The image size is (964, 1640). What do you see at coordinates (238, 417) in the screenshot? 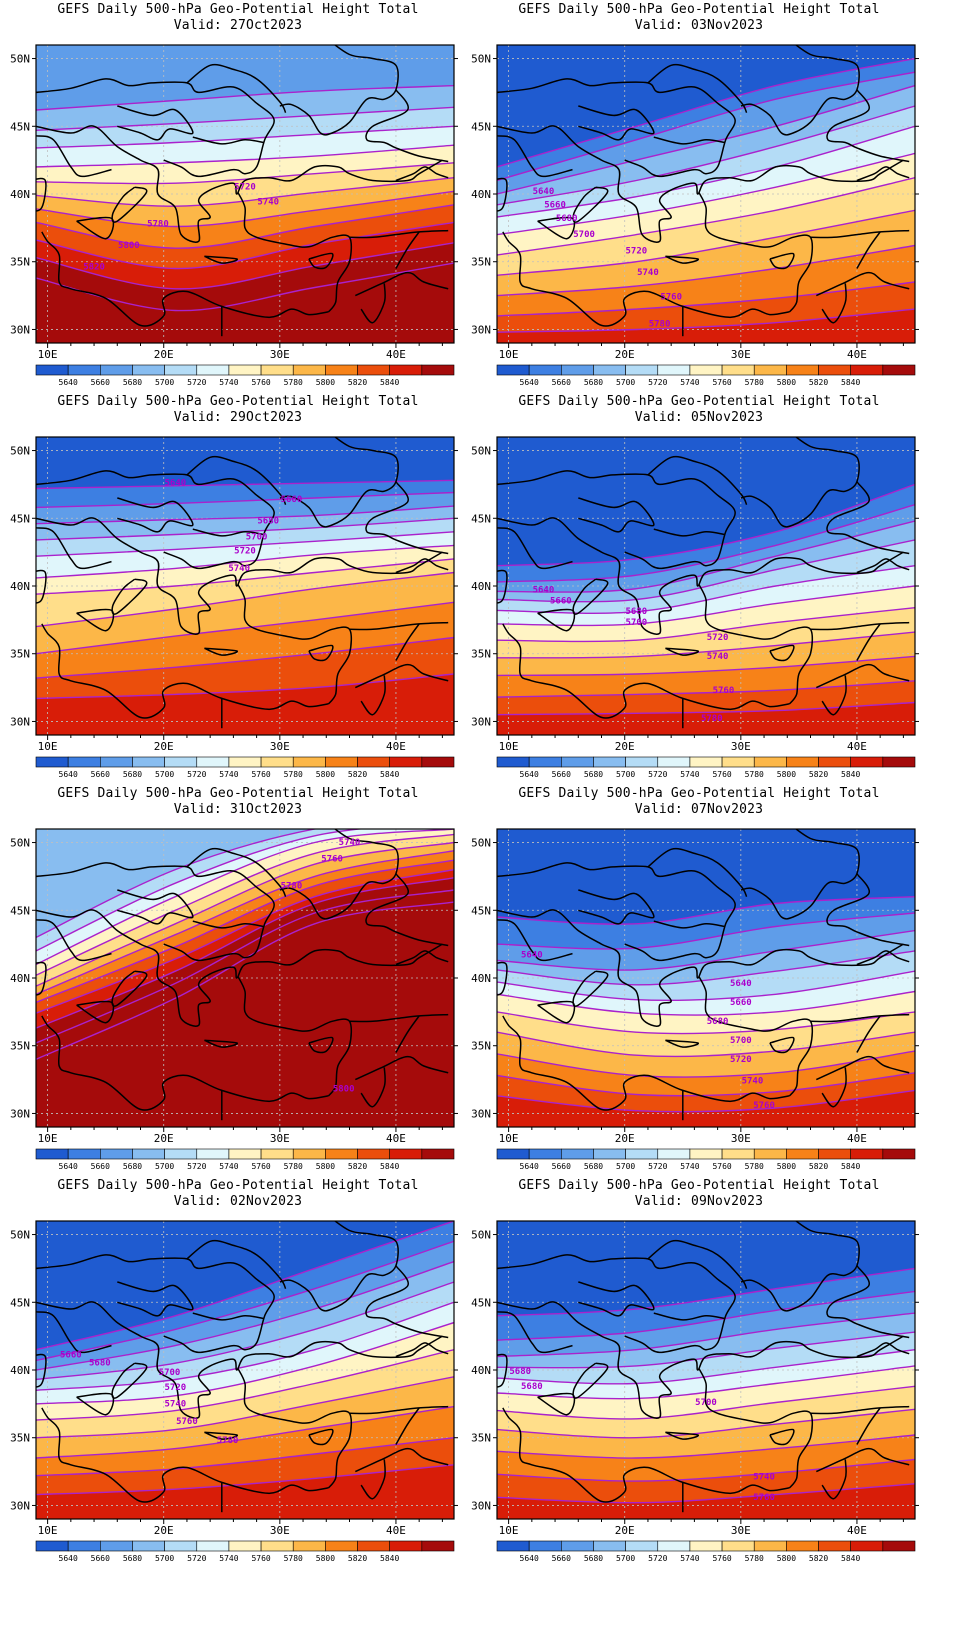
I see `valid-date: Valid: 29Oct2023` at bounding box center [238, 417].